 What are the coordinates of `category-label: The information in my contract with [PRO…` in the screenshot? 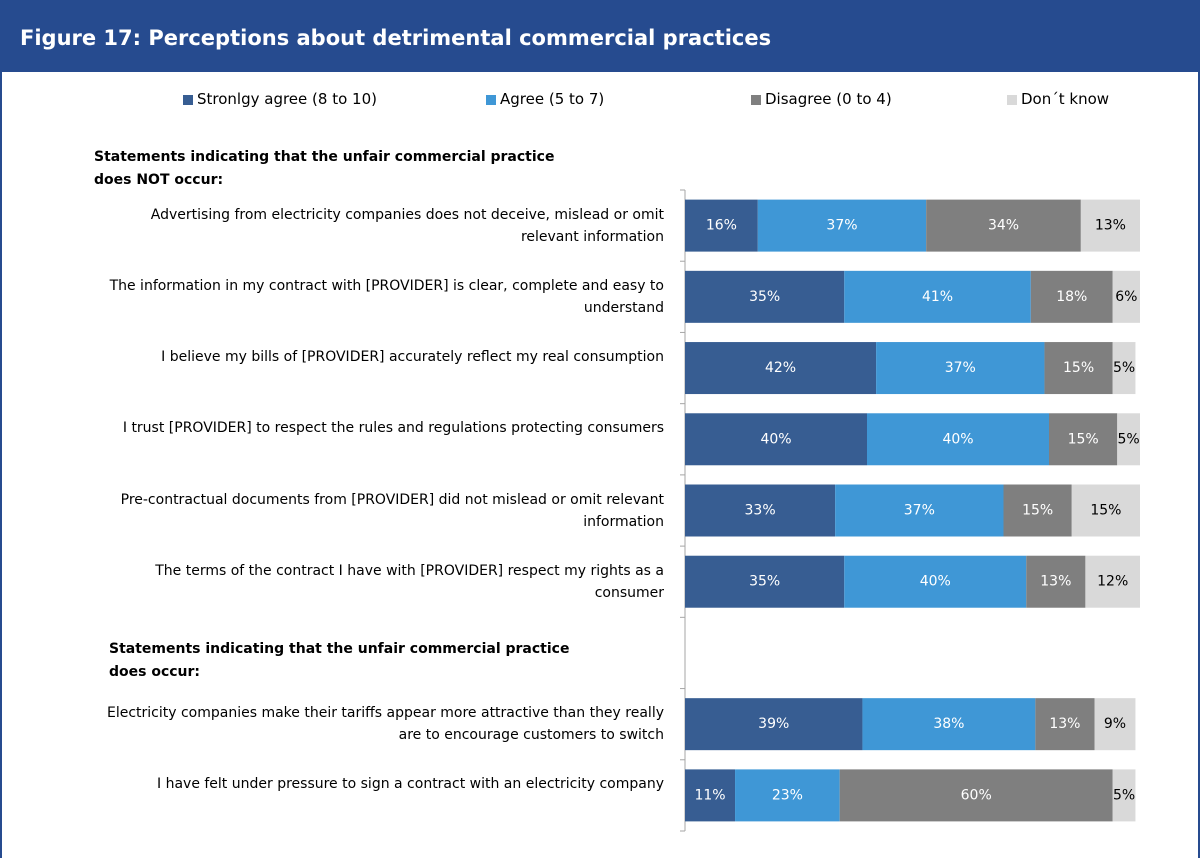 It's located at (386, 296).